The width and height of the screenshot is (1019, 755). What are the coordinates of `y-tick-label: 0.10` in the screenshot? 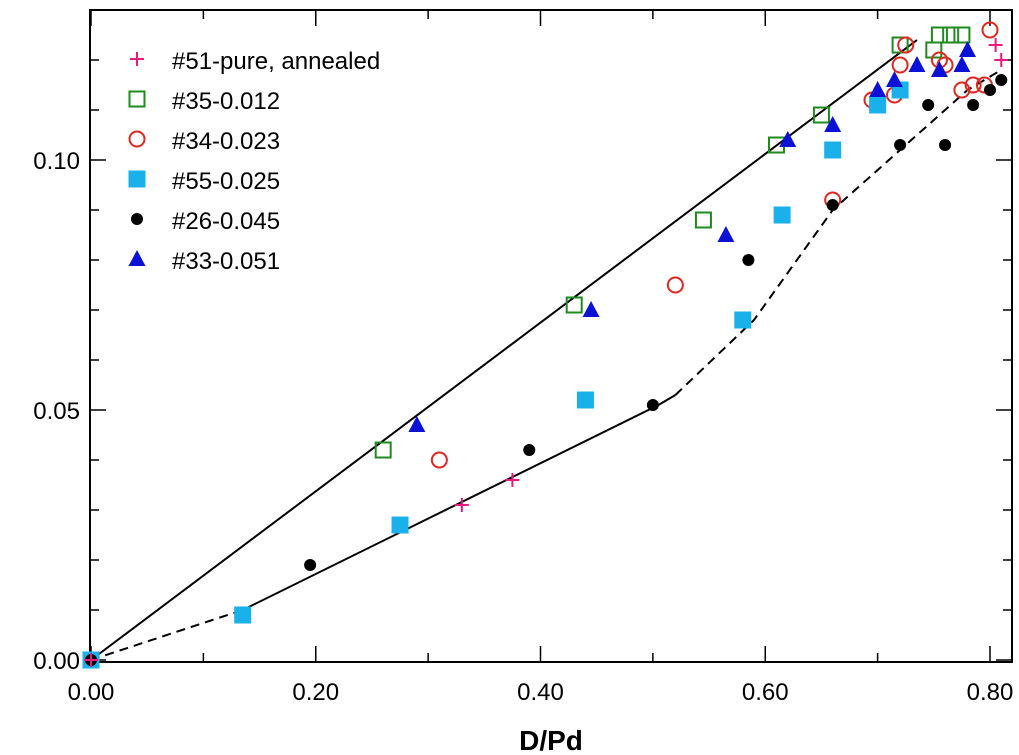 It's located at (56, 161).